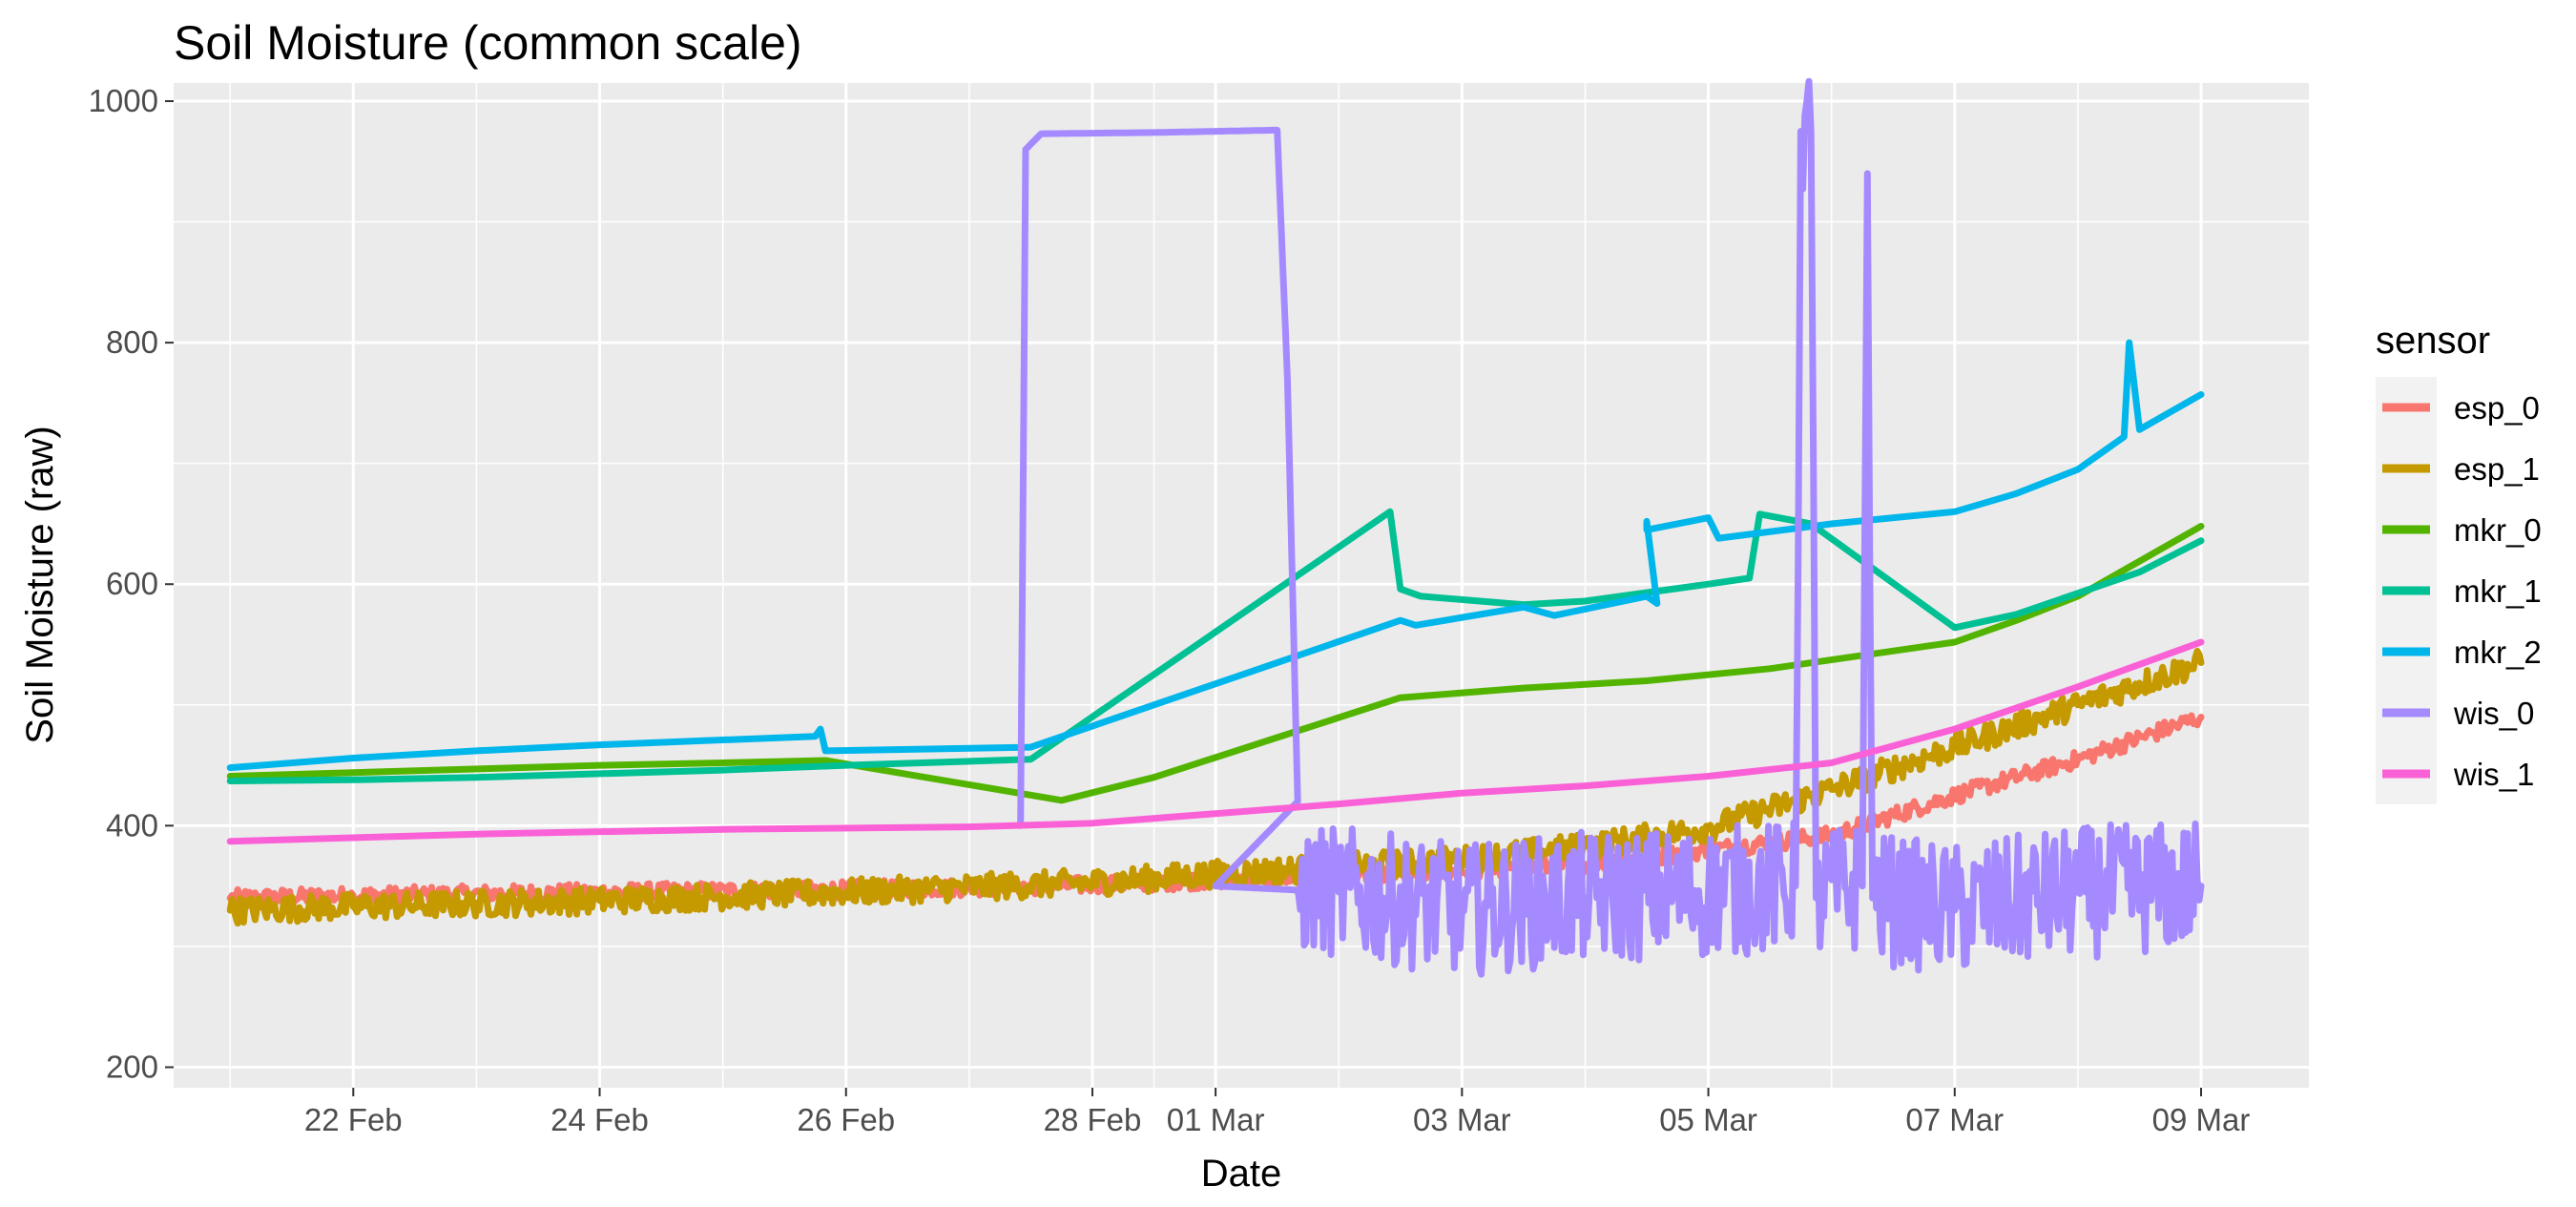 The image size is (2576, 1207). What do you see at coordinates (488, 43) in the screenshot?
I see `chart-title: Soil Moisture (common scale)` at bounding box center [488, 43].